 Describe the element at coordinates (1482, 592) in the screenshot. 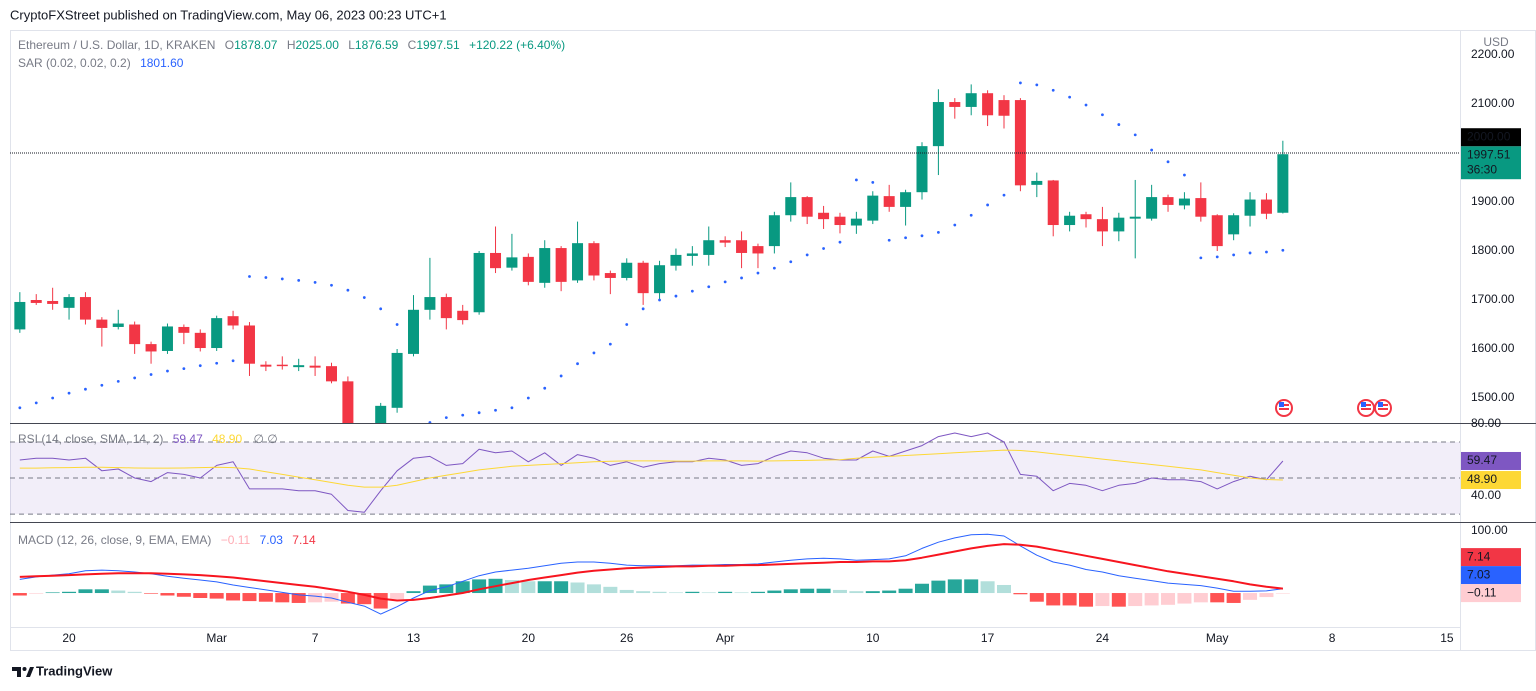

I see `value-box-label: −0.11` at that location.